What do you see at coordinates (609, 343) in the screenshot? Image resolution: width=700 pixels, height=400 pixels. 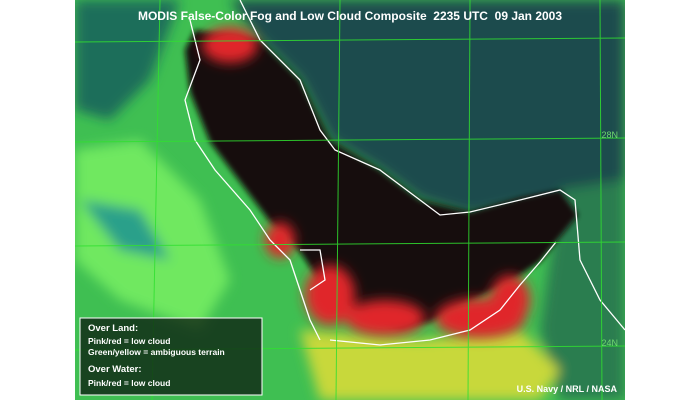 I see `grid-label: 24N` at bounding box center [609, 343].